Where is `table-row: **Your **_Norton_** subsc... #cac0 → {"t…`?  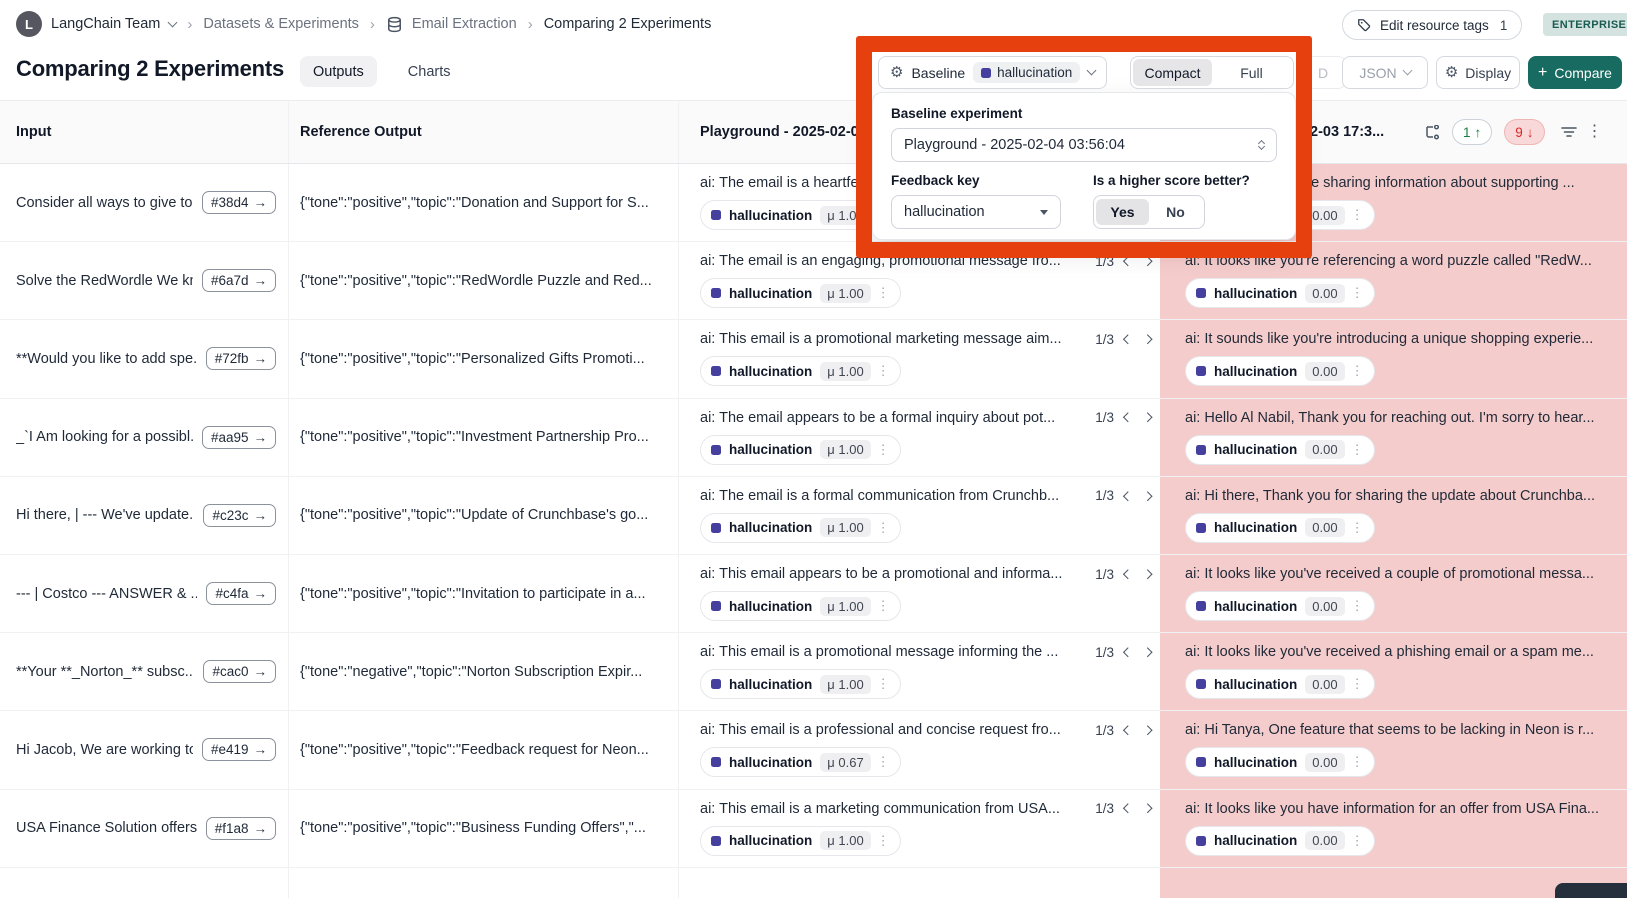
table-row: **Your **_Norton_** subsc... #cac0 → {"t… is located at coordinates (813, 672).